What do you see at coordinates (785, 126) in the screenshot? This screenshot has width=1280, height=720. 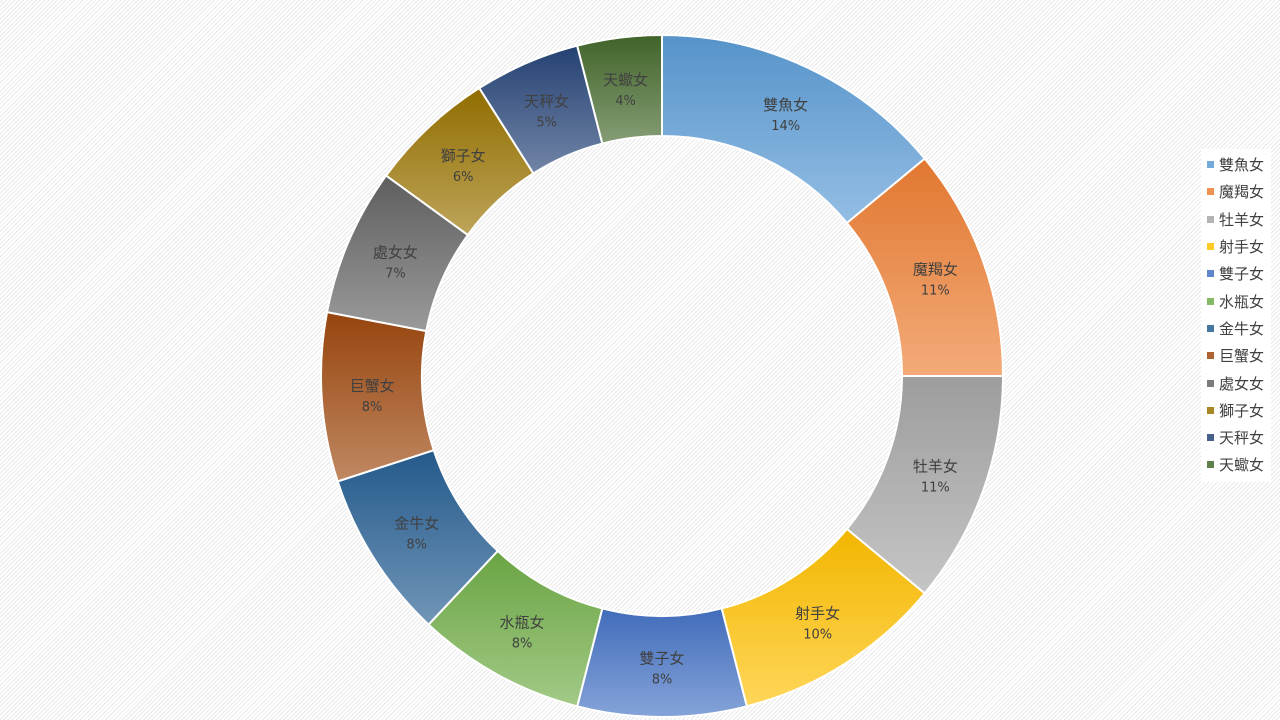 I see `slice-label-percent: 14%` at bounding box center [785, 126].